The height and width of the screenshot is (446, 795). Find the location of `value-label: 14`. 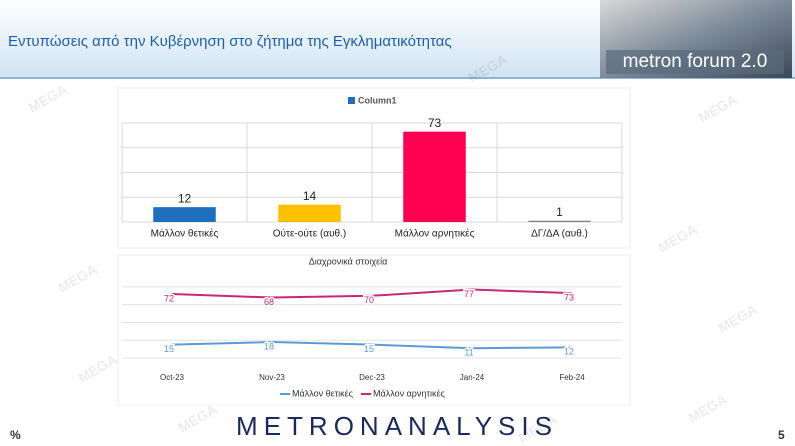

value-label: 14 is located at coordinates (310, 196).